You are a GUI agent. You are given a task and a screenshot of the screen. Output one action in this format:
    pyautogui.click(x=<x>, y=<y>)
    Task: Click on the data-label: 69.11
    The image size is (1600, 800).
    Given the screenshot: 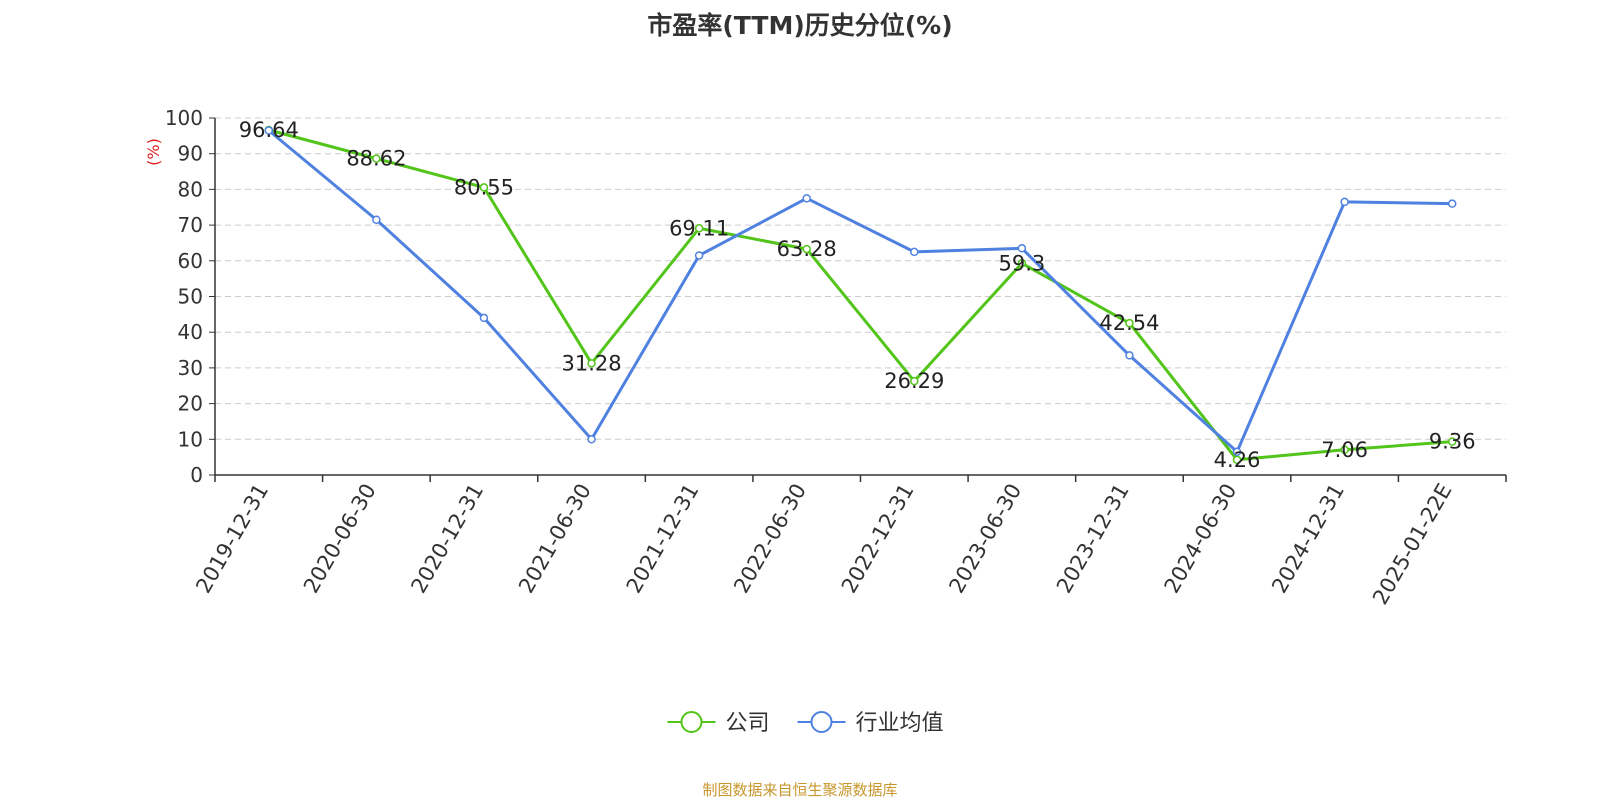 What is the action you would take?
    pyautogui.click(x=699, y=228)
    